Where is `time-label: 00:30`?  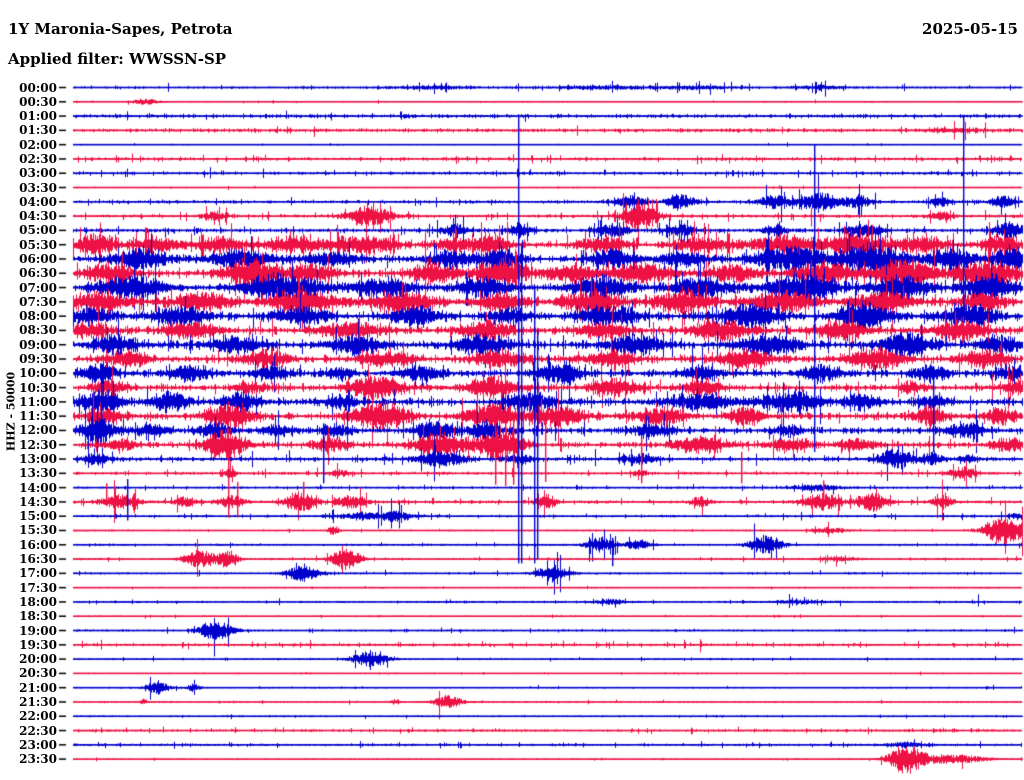
time-label: 00:30 is located at coordinates (38, 101).